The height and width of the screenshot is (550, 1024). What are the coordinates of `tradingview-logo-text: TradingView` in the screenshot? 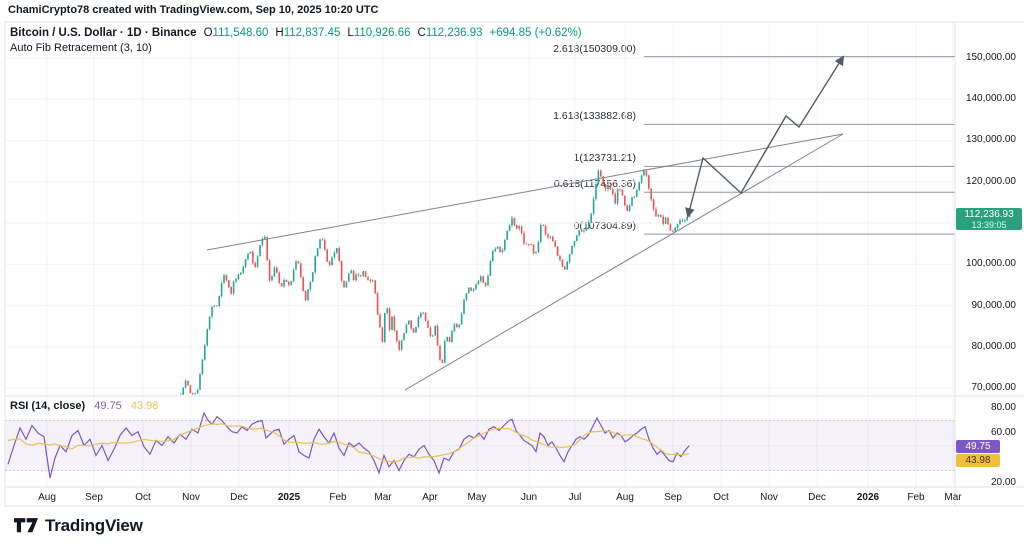 It's located at (94, 525).